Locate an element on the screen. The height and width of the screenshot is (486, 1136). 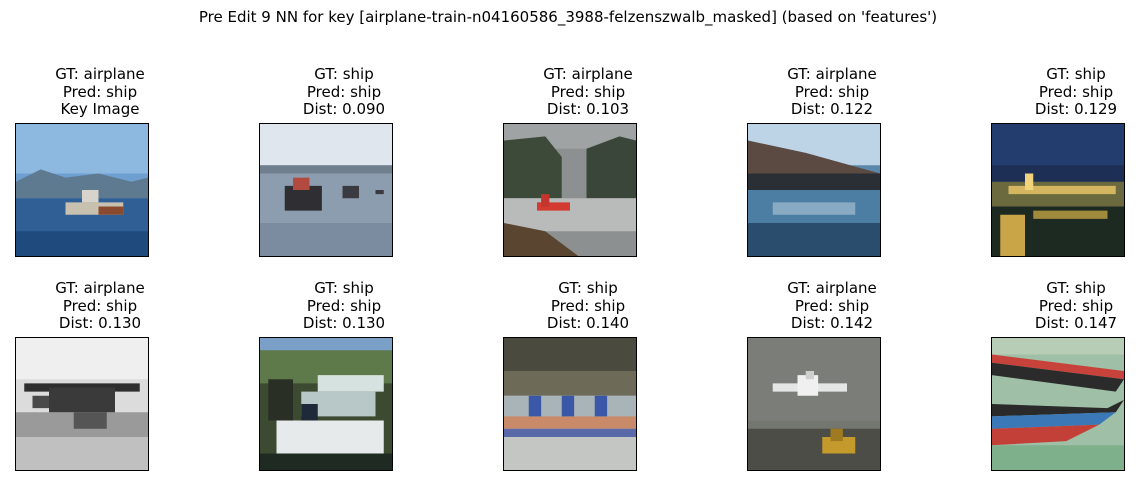
panel-caption: GT: airplane Pred: ship Dist: 0.103 is located at coordinates (588, 92).